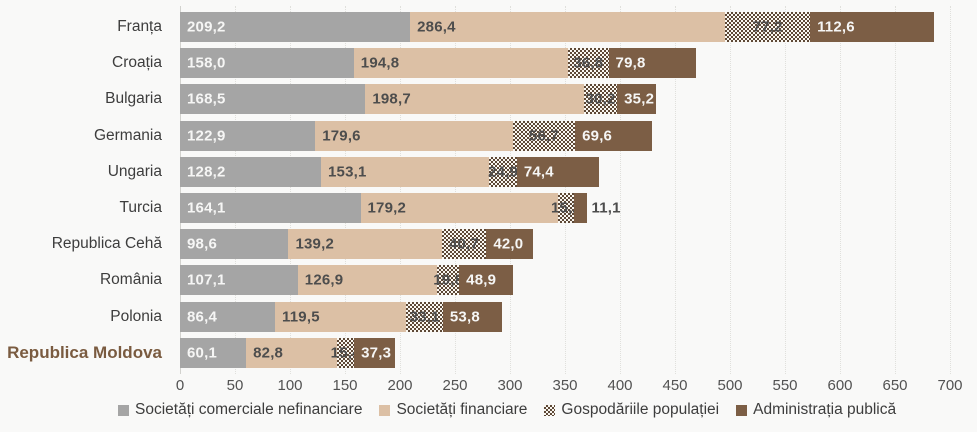 This screenshot has height=432, width=977. Describe the element at coordinates (636, 99) in the screenshot. I see `bar-segment-series-4: 35,2` at that location.